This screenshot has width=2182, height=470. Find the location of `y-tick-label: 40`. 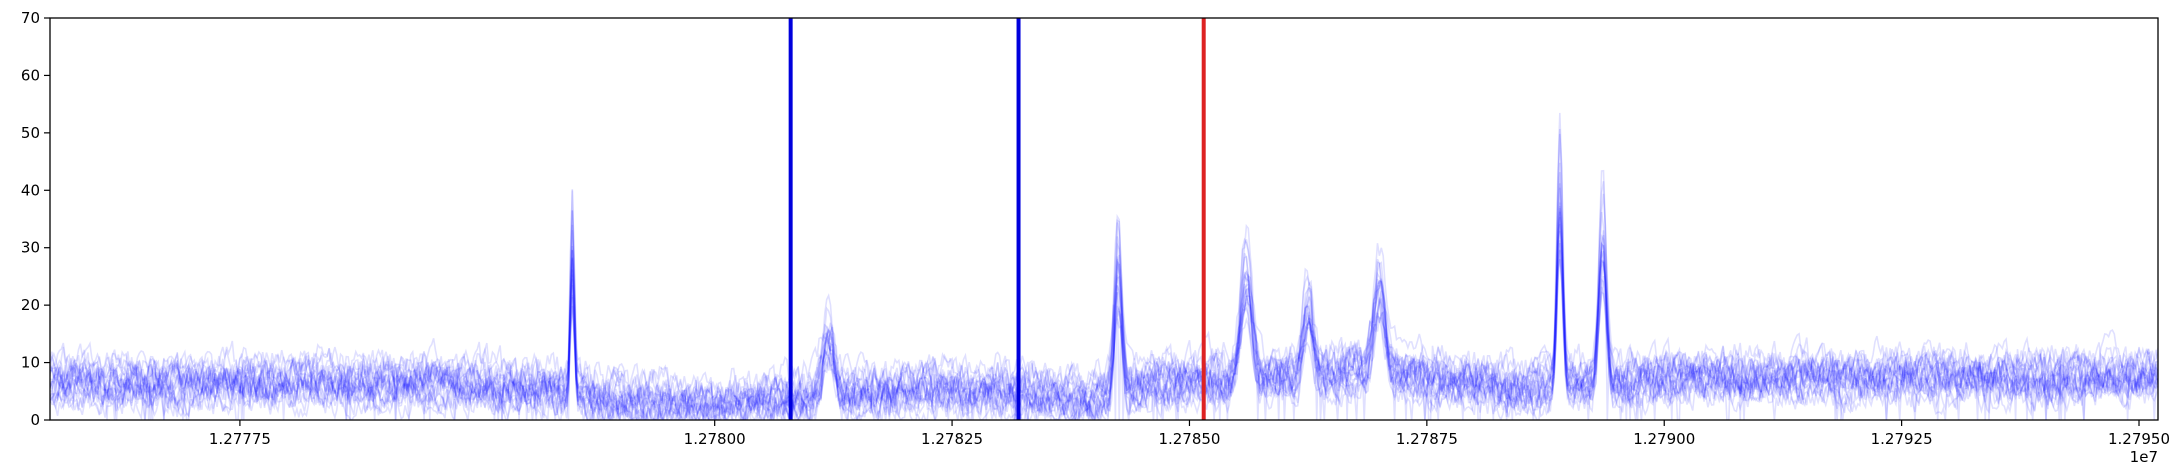

y-tick-label: 40 is located at coordinates (30, 190).